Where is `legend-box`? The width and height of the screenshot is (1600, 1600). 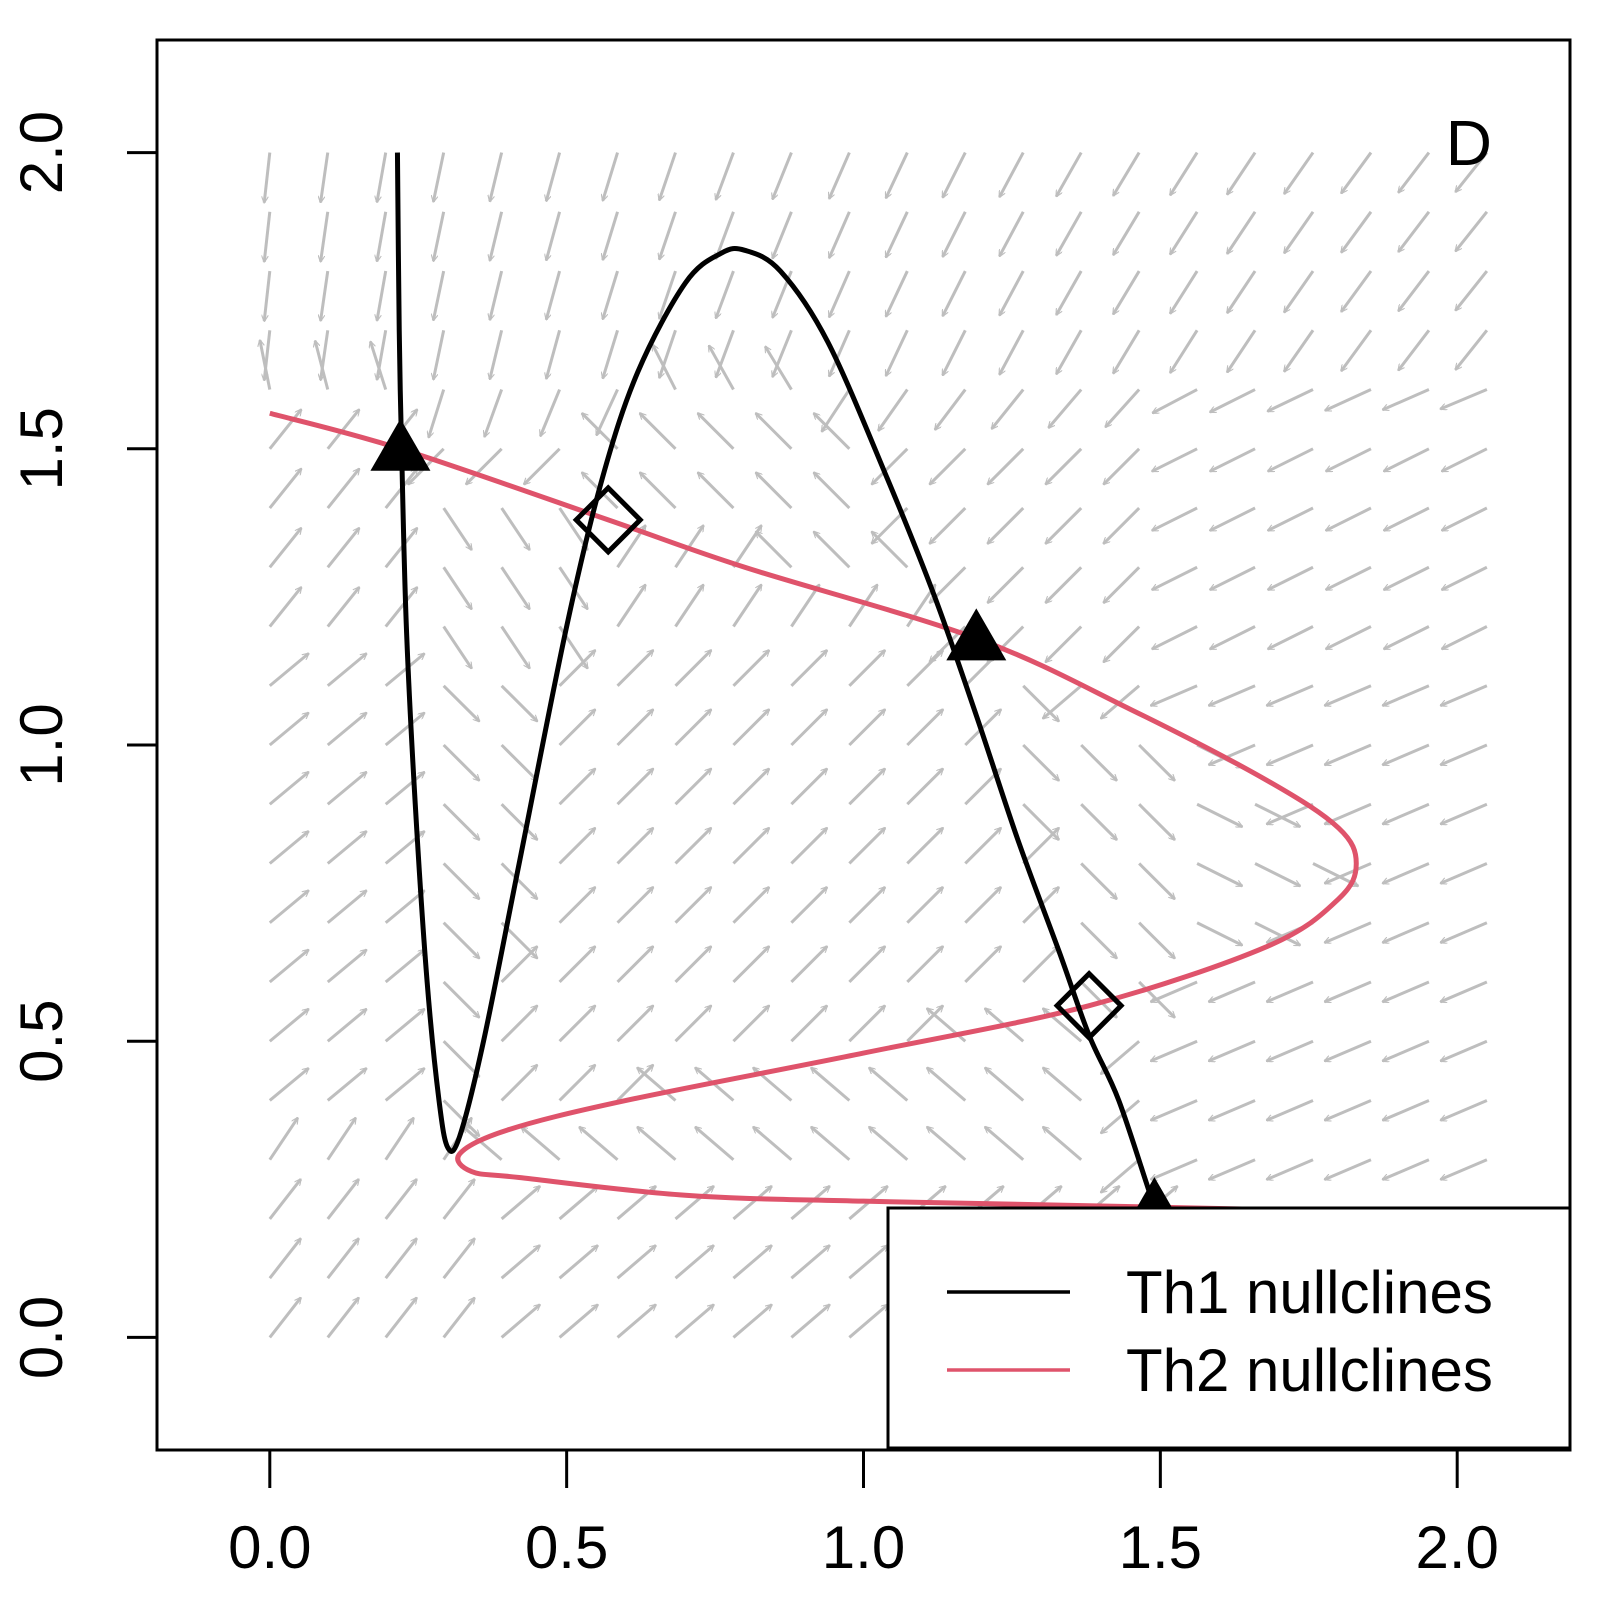 legend-box is located at coordinates (1229, 1328).